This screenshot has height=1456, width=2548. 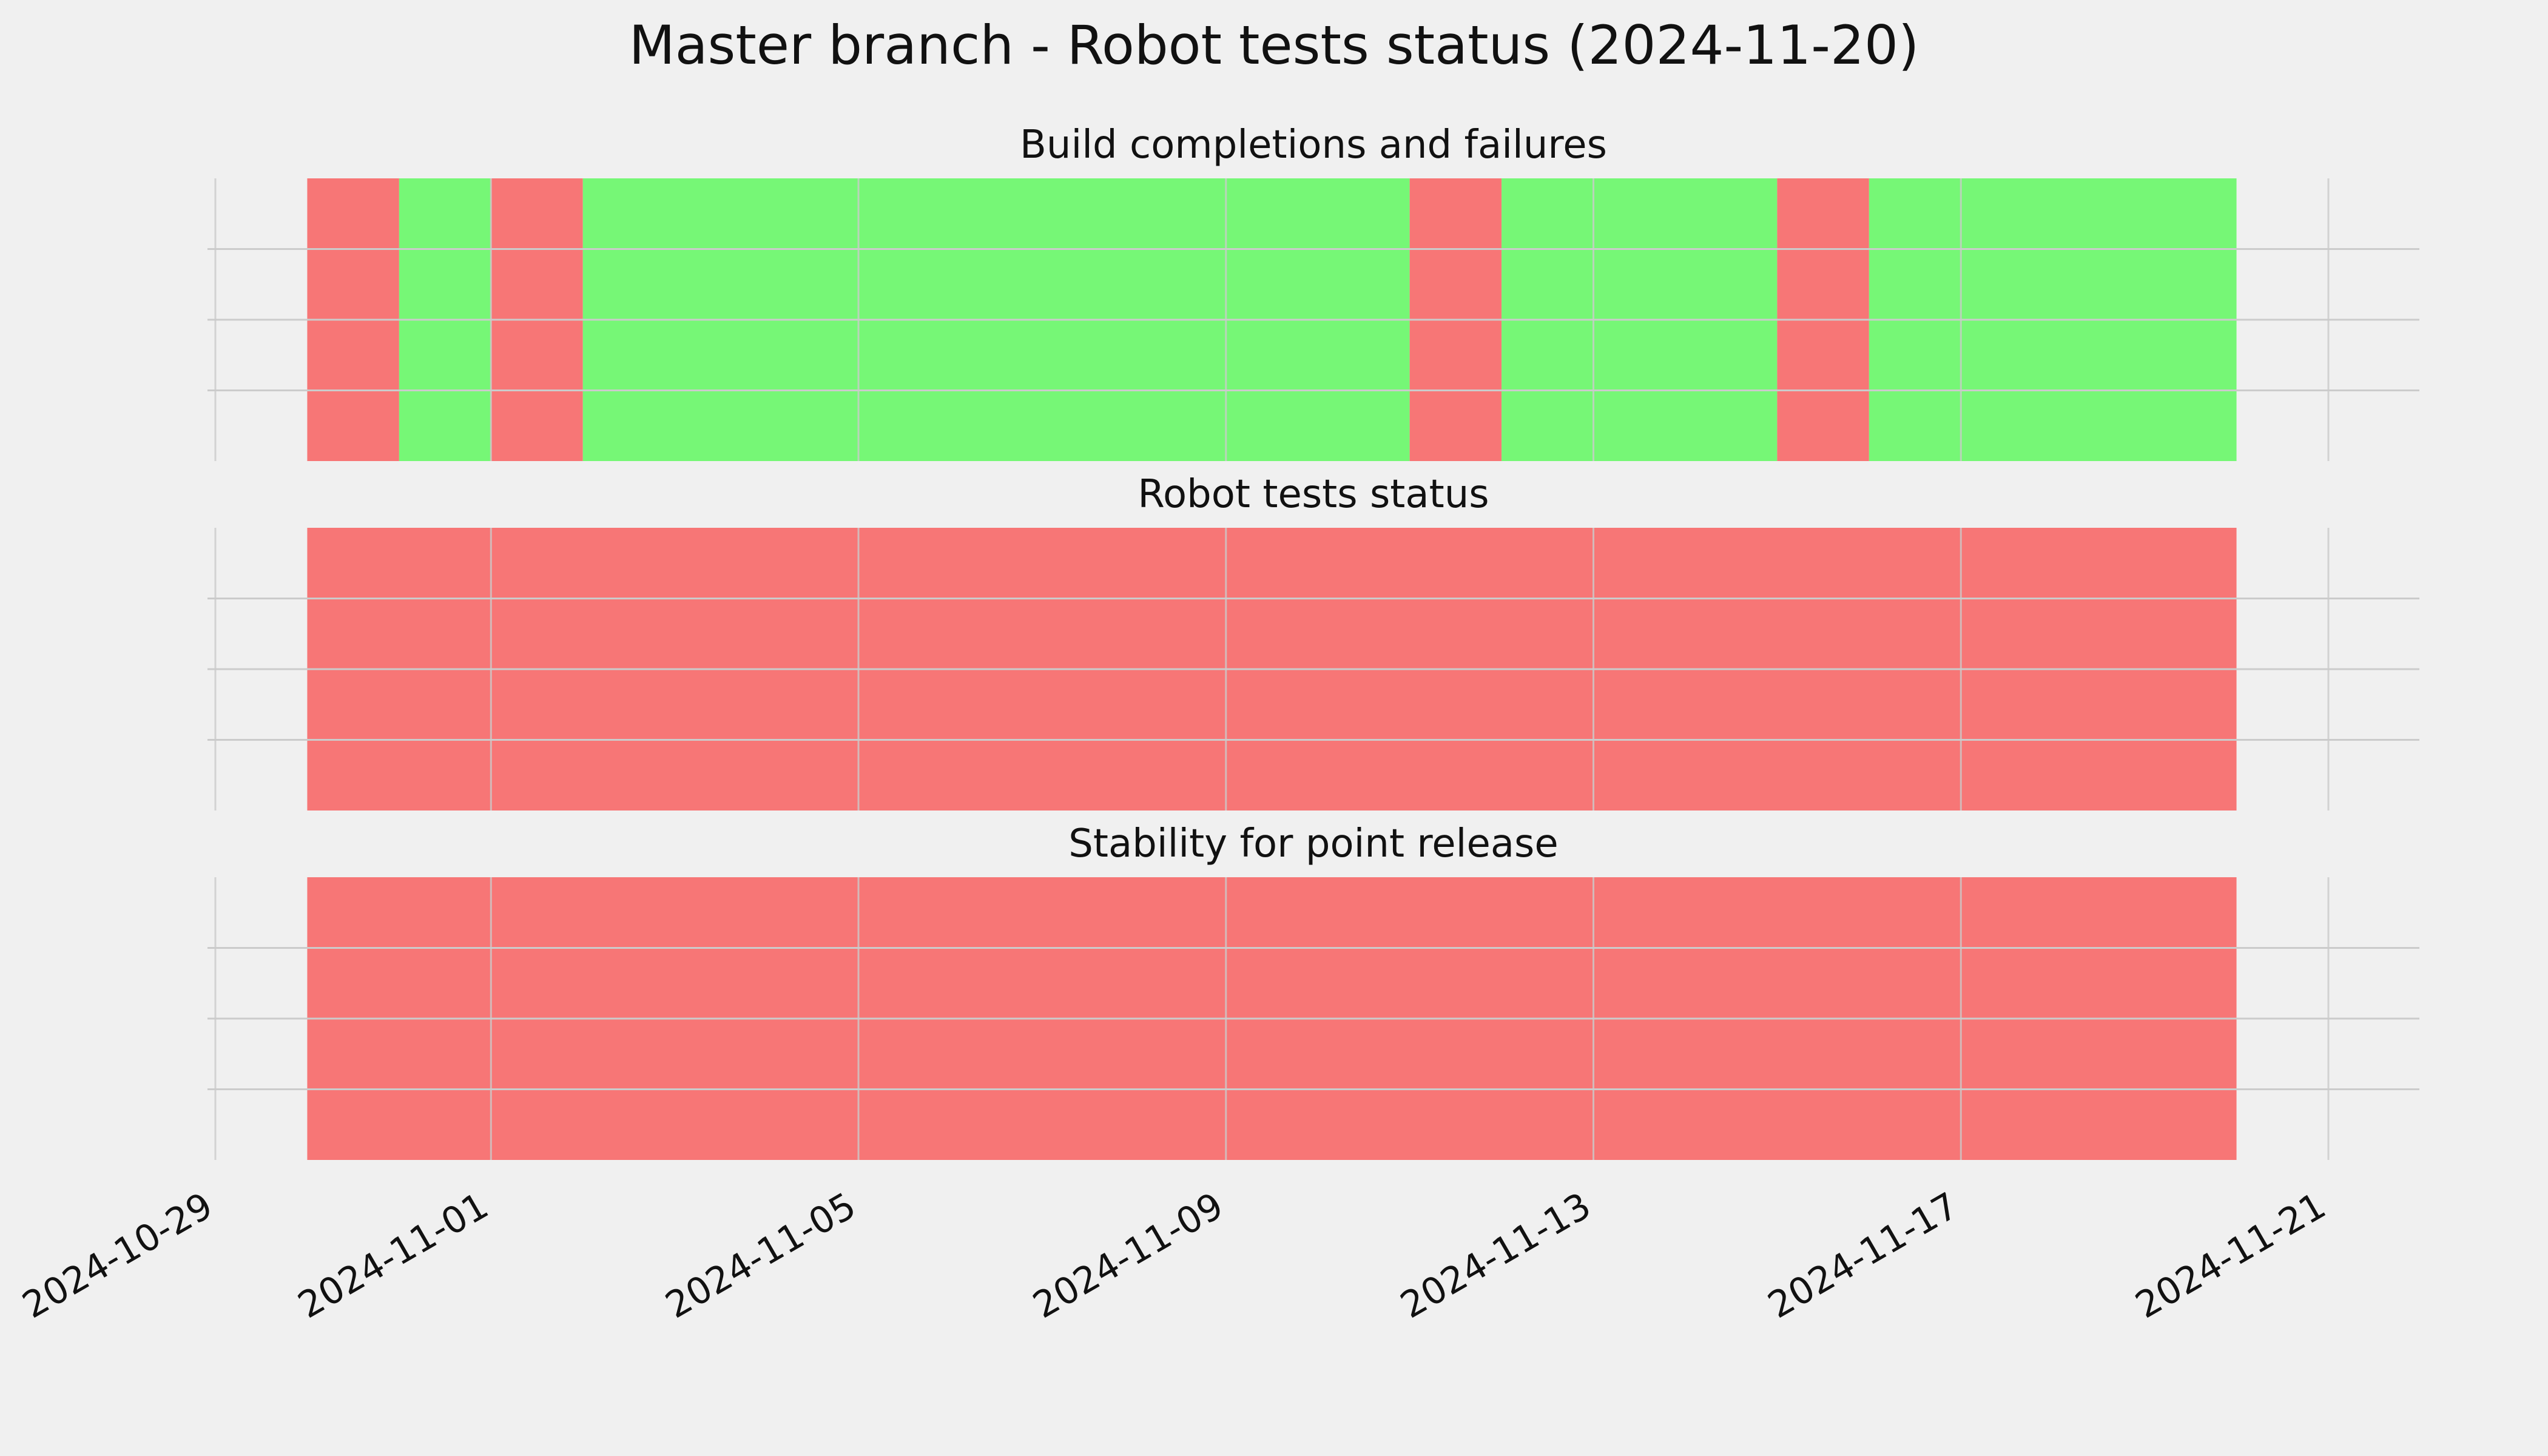 What do you see at coordinates (1313, 843) in the screenshot?
I see `panel-title: Stability for point release` at bounding box center [1313, 843].